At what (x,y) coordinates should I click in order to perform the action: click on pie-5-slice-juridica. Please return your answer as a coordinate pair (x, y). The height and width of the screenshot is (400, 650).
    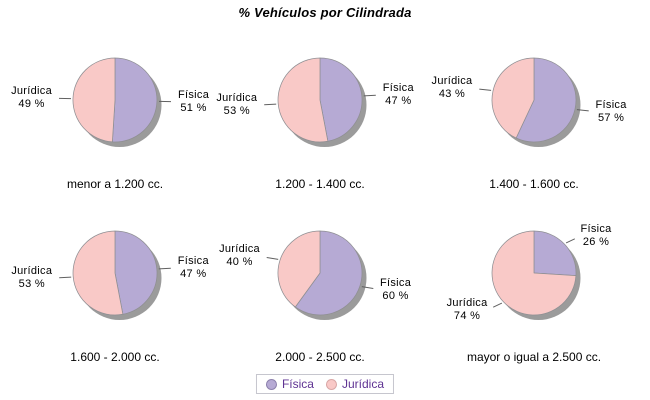
    Looking at the image, I should click on (534, 273).